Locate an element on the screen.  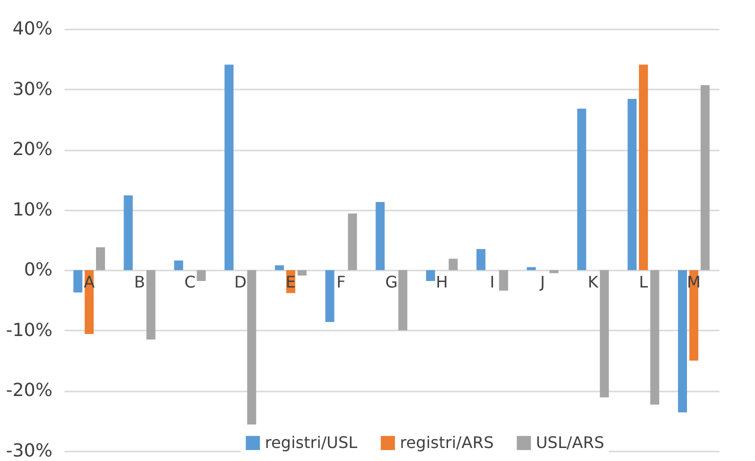
x-tick-label: G is located at coordinates (391, 282).